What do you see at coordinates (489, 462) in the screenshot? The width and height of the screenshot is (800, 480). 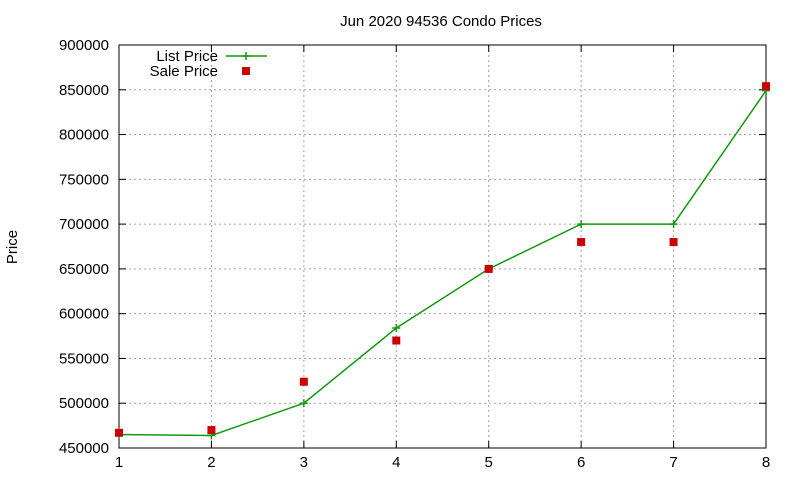 I see `x-tick-label: 5` at bounding box center [489, 462].